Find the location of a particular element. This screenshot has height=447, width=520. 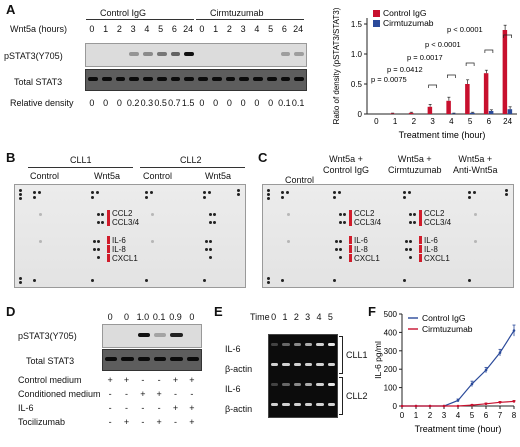

timepoint-label: 2 is located at coordinates (119, 29).